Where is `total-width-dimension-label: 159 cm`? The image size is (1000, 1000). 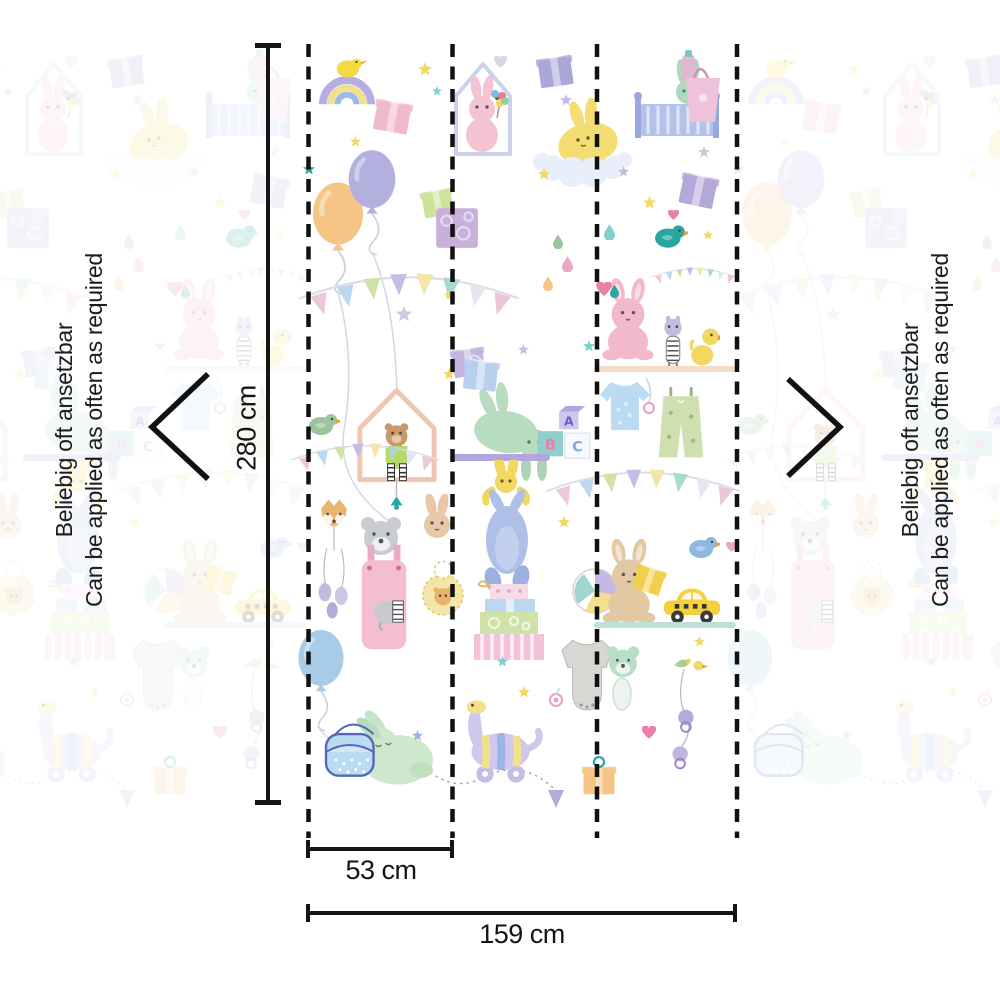 total-width-dimension-label: 159 cm is located at coordinates (522, 934).